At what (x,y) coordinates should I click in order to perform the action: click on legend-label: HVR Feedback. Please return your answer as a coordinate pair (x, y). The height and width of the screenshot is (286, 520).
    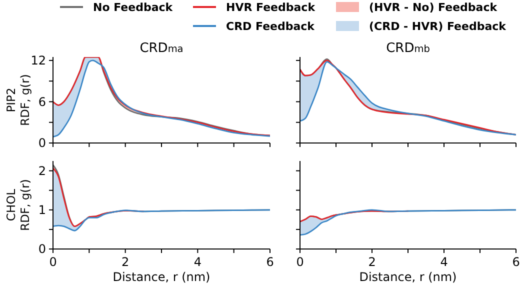
    Looking at the image, I should click on (271, 7).